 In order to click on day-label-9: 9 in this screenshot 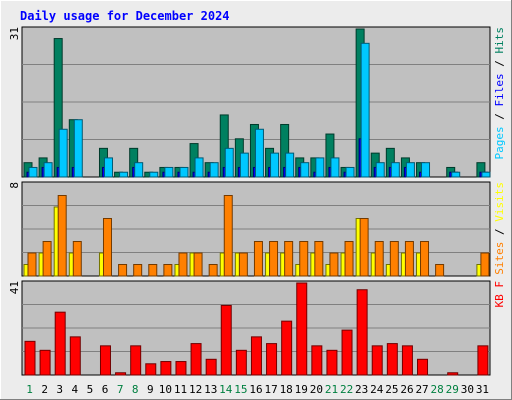, I will do `click(150, 389)`.